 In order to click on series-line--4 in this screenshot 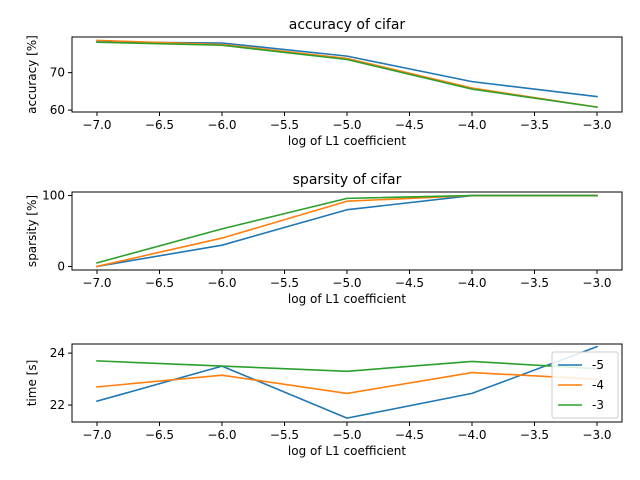, I will do `click(347, 383)`.